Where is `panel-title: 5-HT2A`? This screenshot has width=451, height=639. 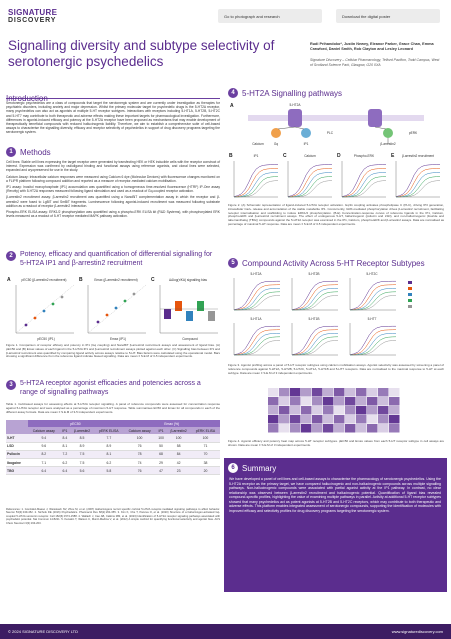 panel-title: 5-HT2A is located at coordinates (257, 274).